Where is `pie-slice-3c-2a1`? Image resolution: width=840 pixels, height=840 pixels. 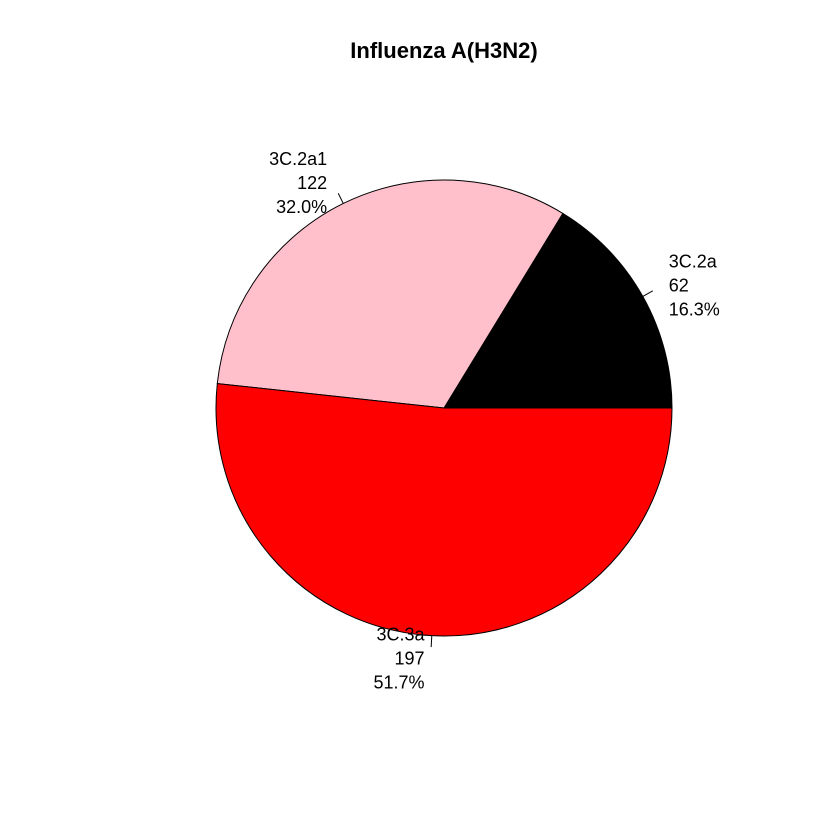
pie-slice-3c-2a1 is located at coordinates (390, 294).